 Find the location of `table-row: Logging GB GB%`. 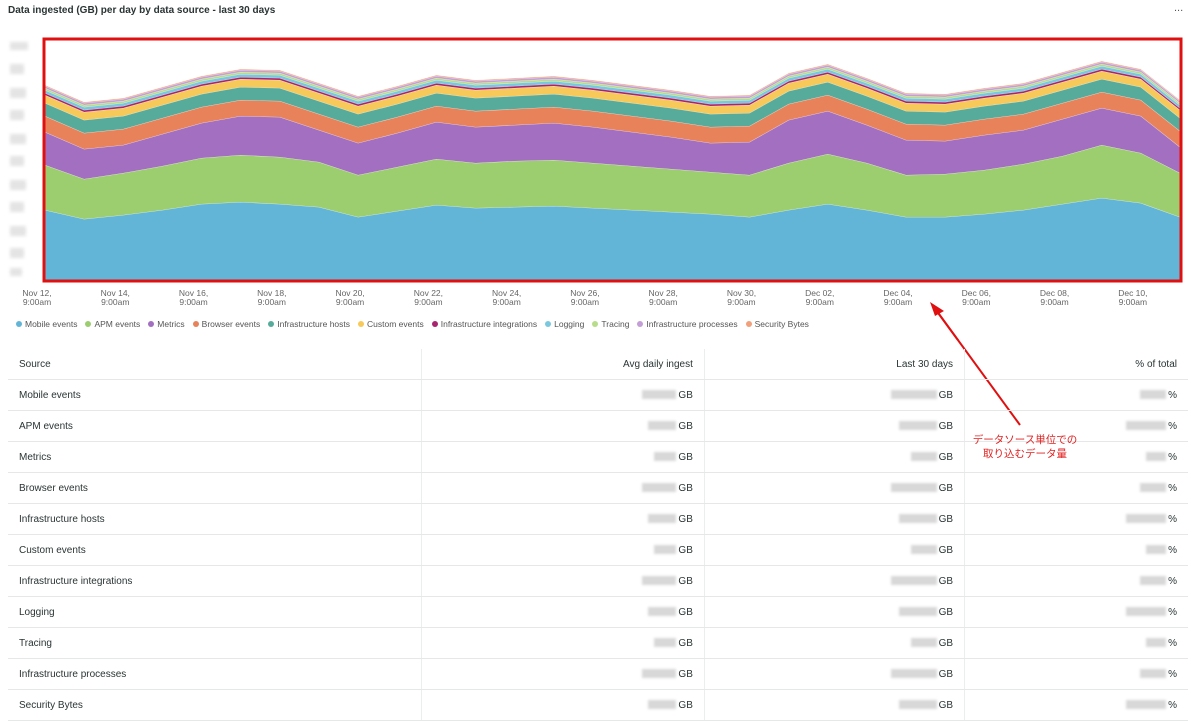

table-row: Logging GB GB% is located at coordinates (598, 612).